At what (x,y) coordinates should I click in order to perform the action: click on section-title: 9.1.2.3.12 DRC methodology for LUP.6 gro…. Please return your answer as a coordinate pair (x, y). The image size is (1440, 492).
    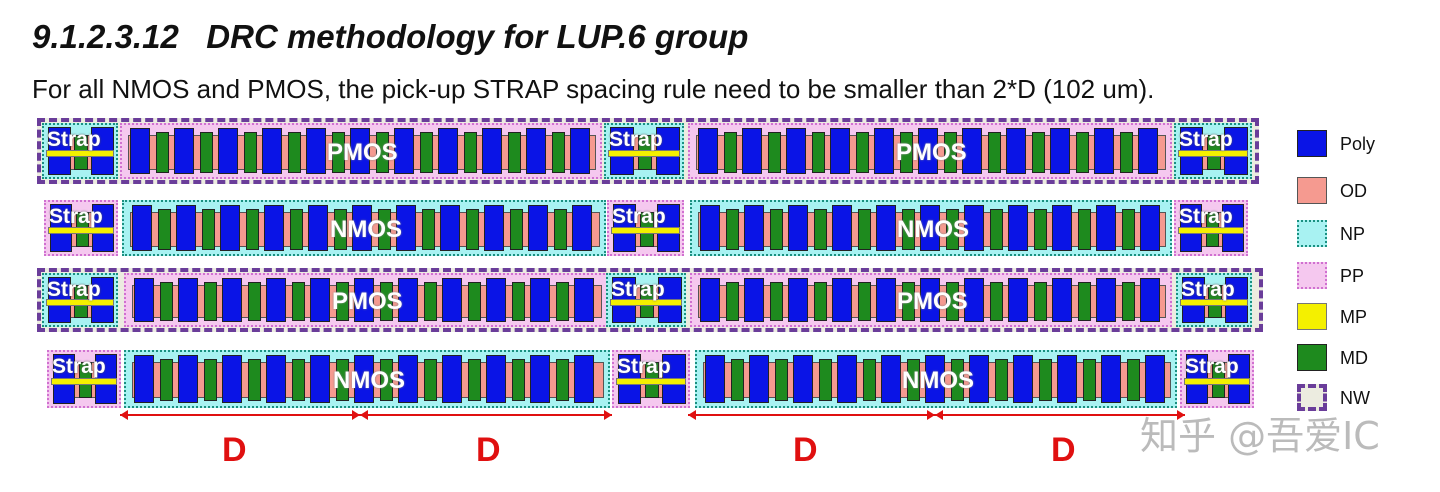
    Looking at the image, I should click on (390, 36).